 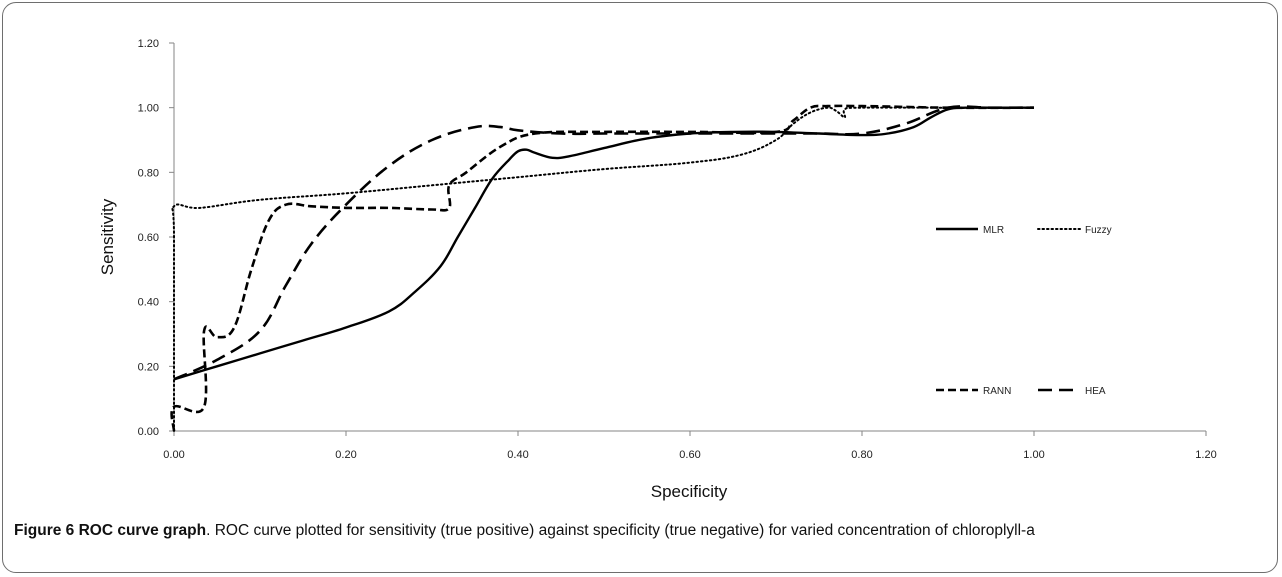 What do you see at coordinates (997, 391) in the screenshot?
I see `legend-label-rann: RANN` at bounding box center [997, 391].